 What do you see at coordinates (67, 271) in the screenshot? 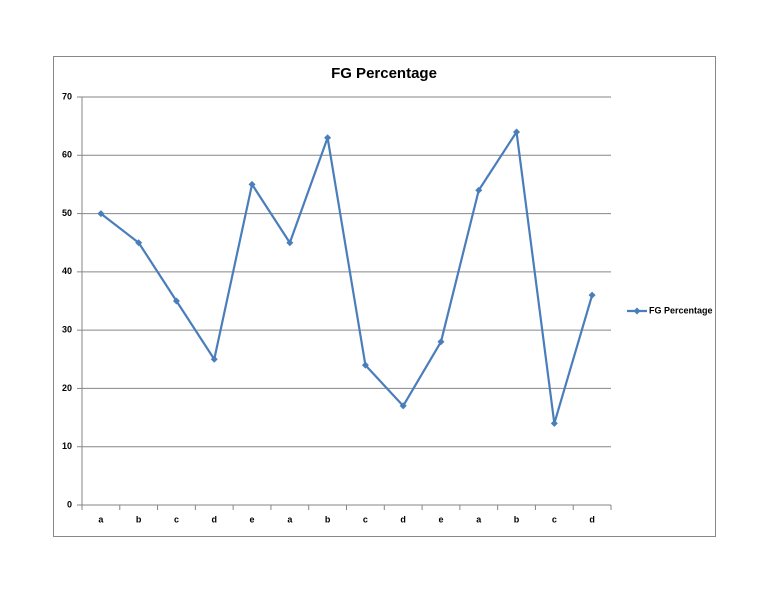
I see `y-tick-label: 40` at bounding box center [67, 271].